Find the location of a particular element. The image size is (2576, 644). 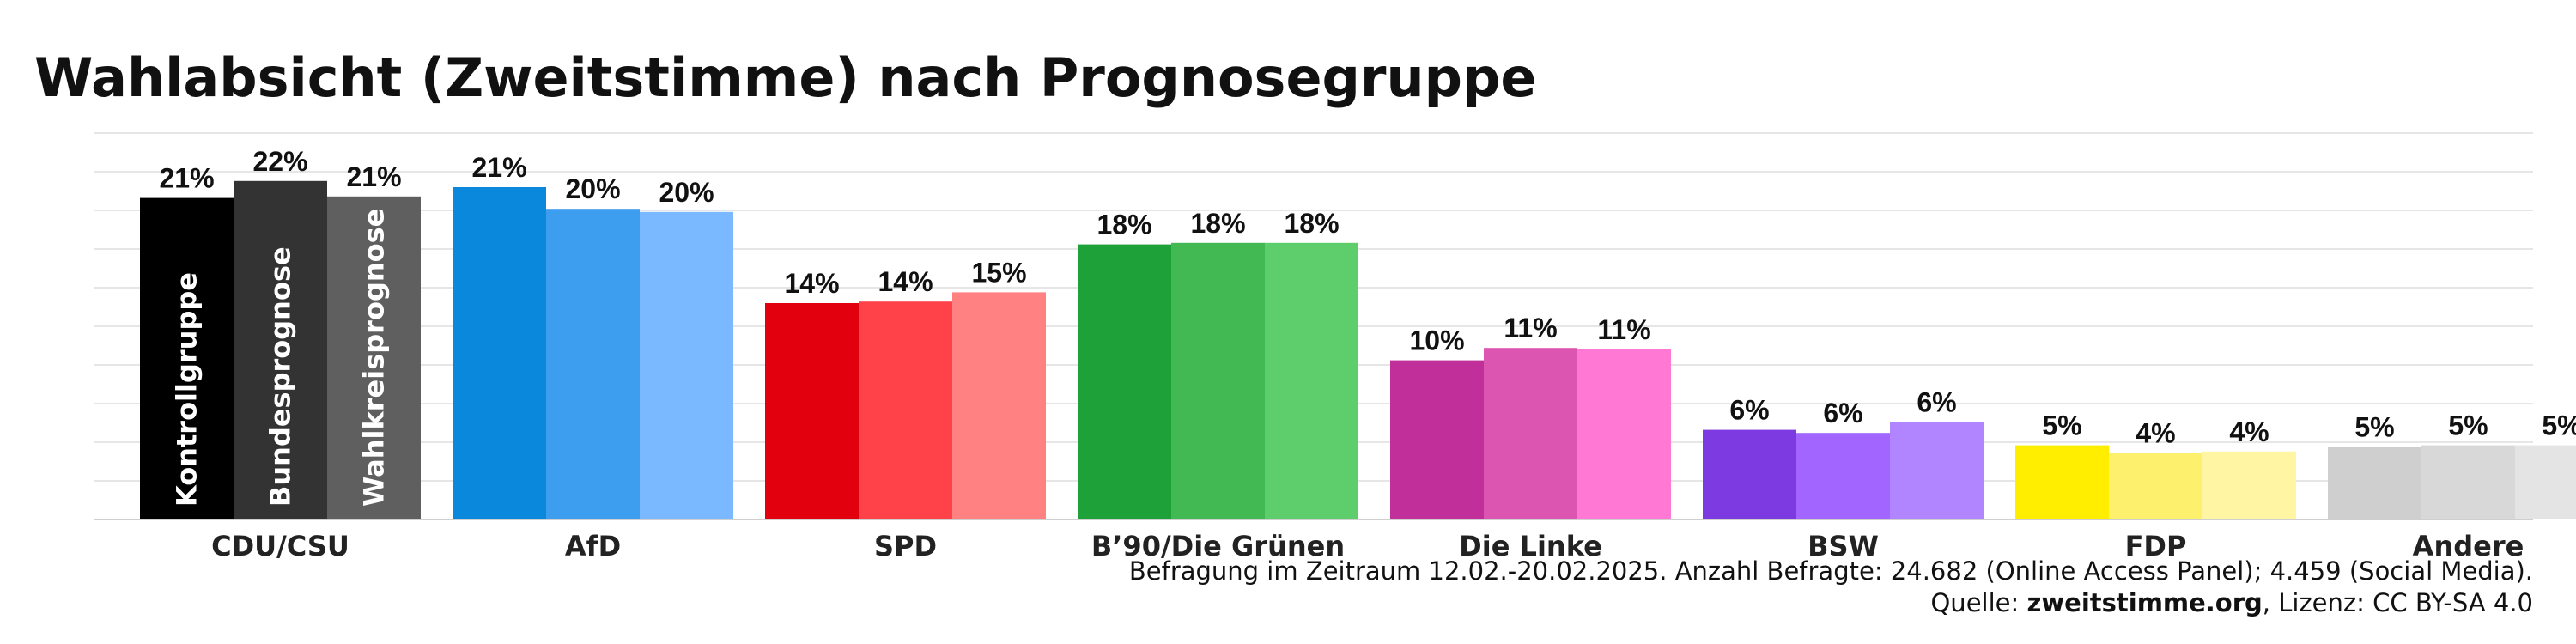

category-label: Andere is located at coordinates (2468, 546).